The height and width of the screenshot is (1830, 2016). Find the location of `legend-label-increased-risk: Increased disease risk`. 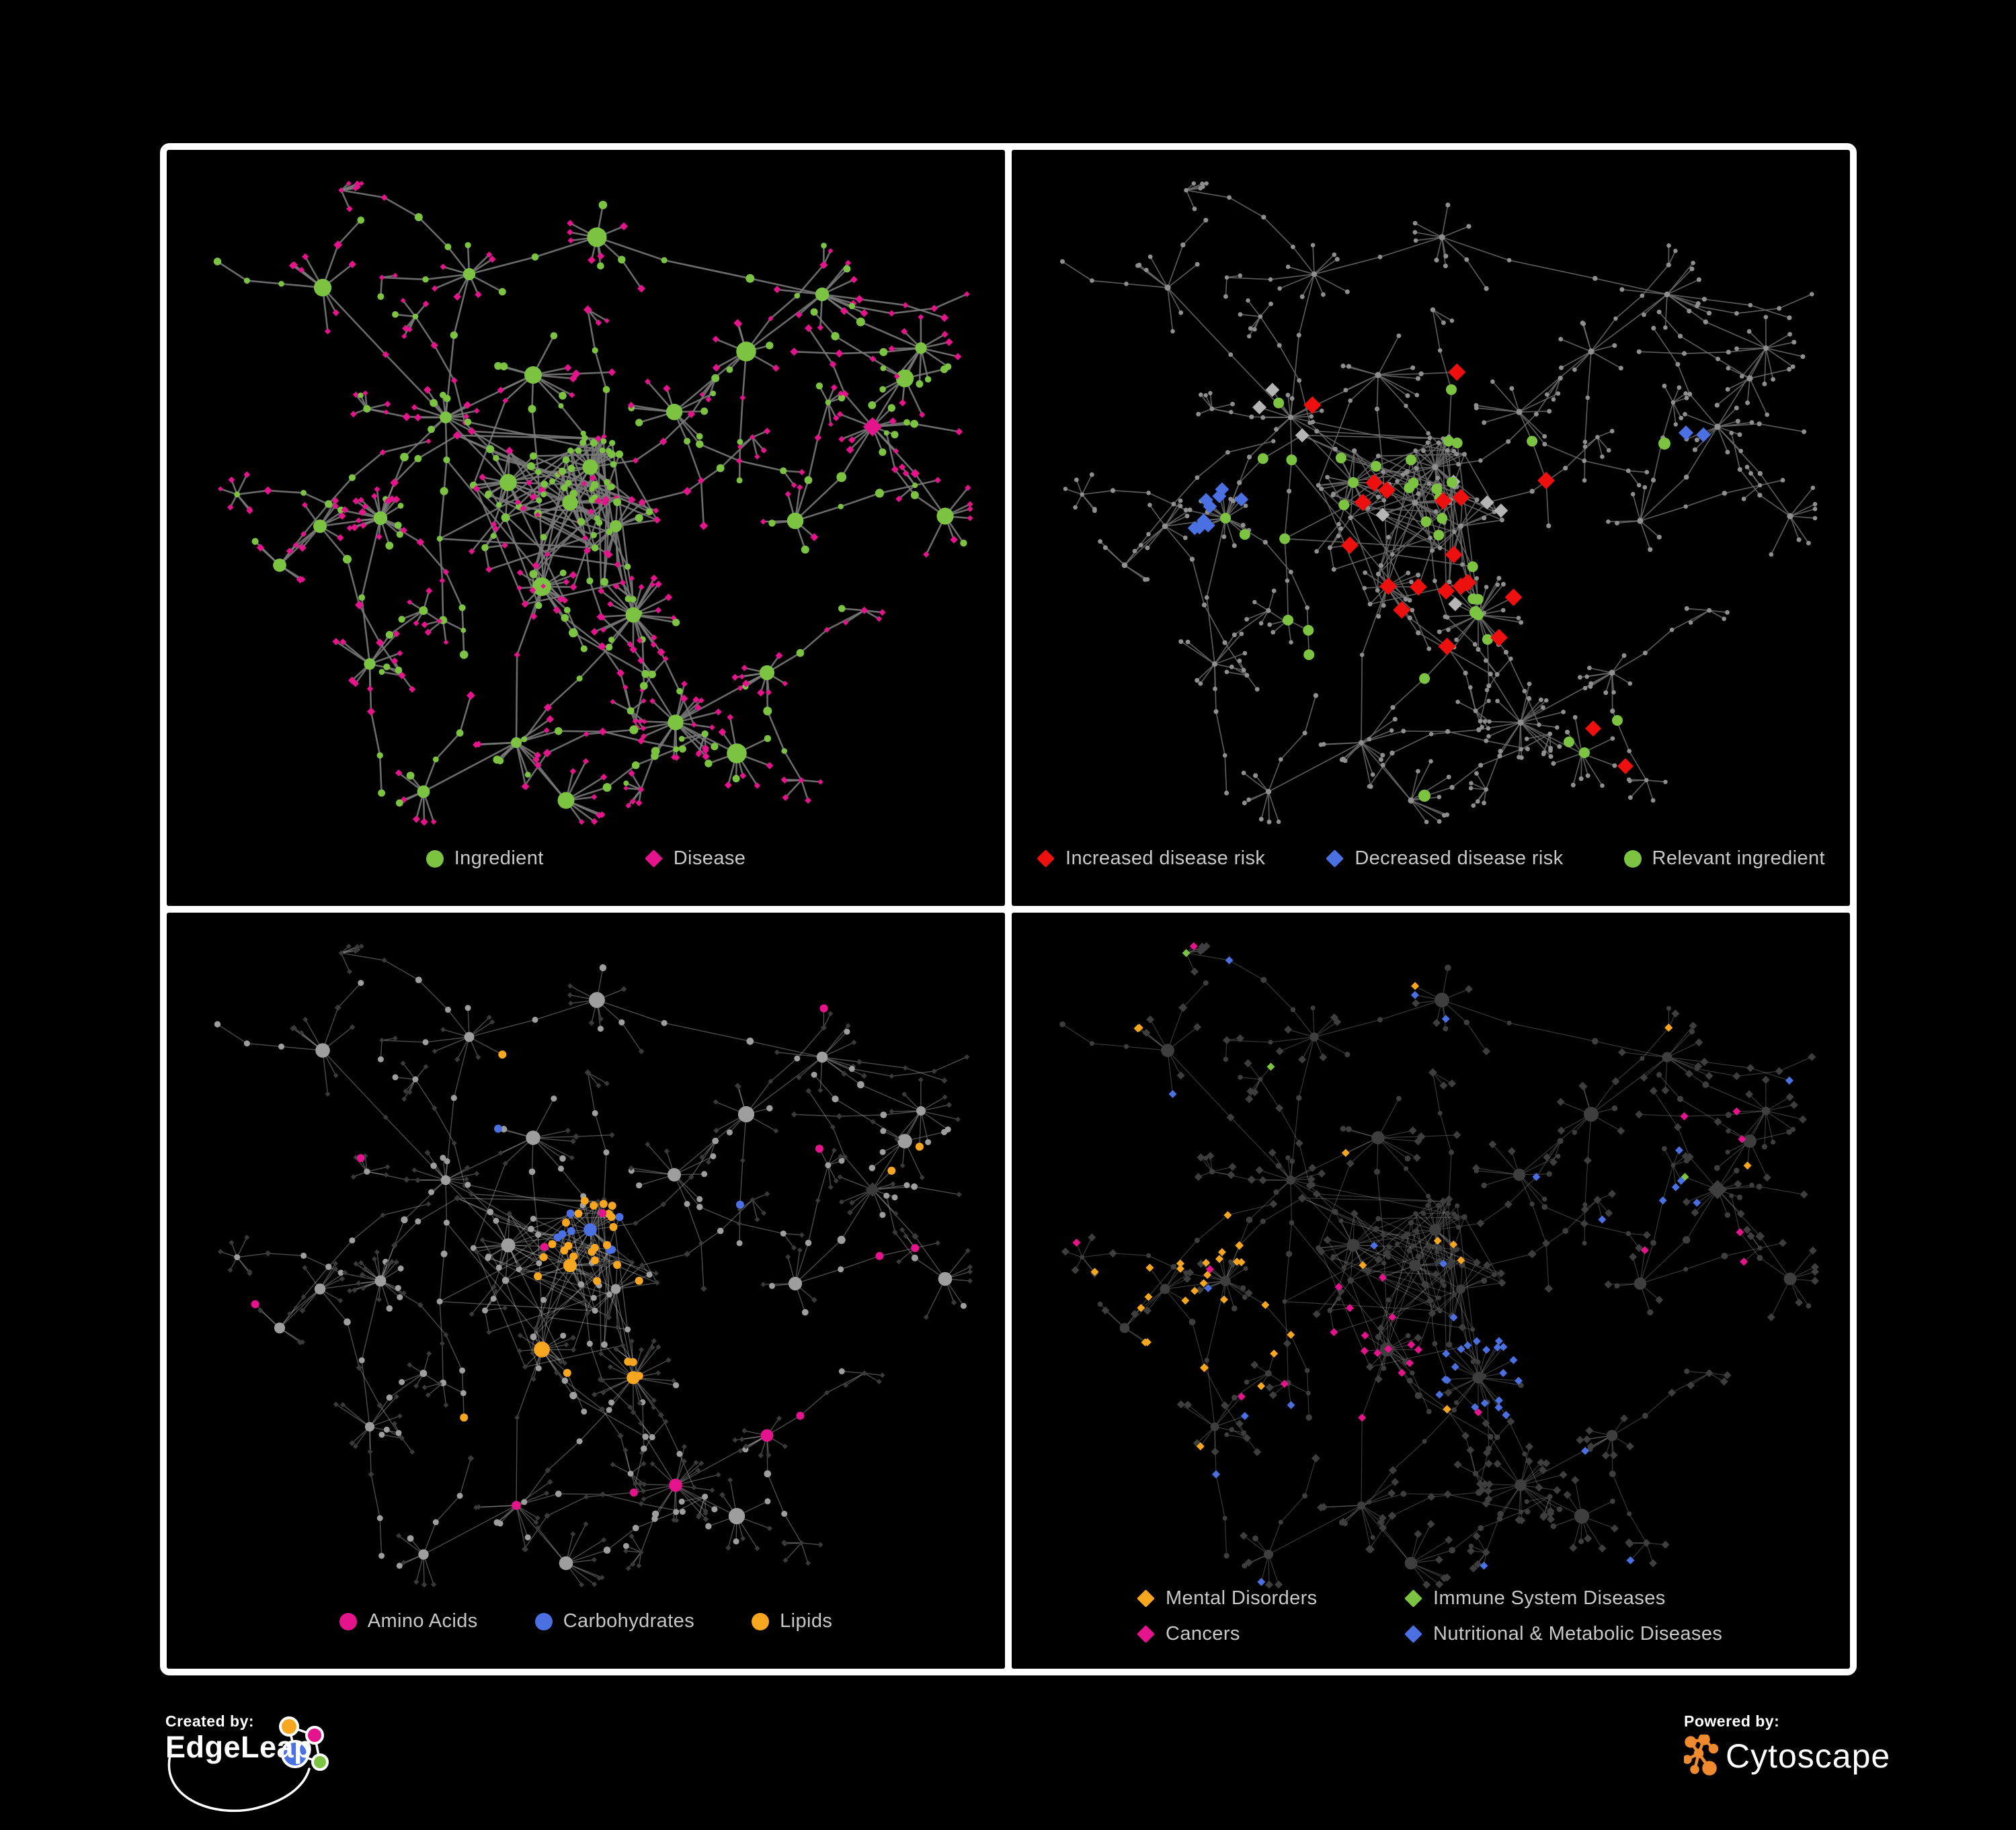

legend-label-increased-risk: Increased disease risk is located at coordinates (1165, 859).